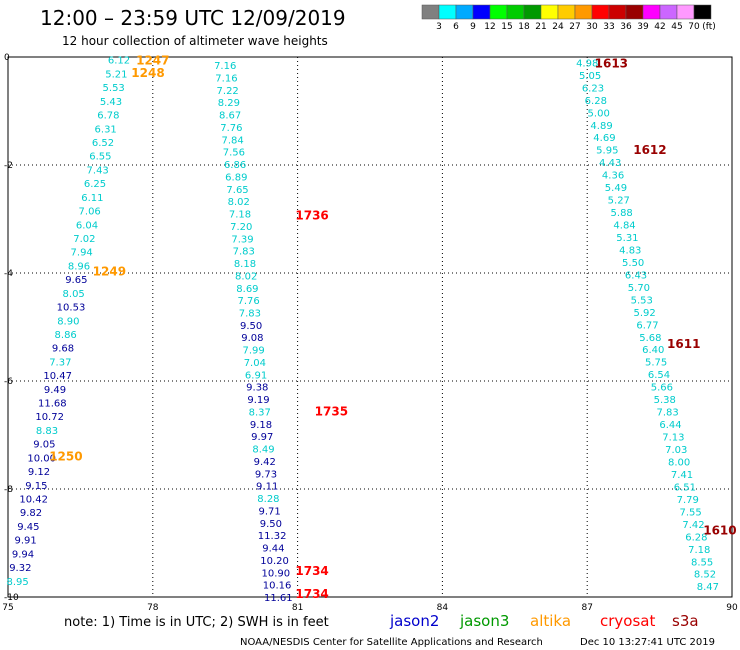 The height and width of the screenshot is (650, 740). Describe the element at coordinates (152, 61) in the screenshot. I see `pass-time-label: 1247` at that location.